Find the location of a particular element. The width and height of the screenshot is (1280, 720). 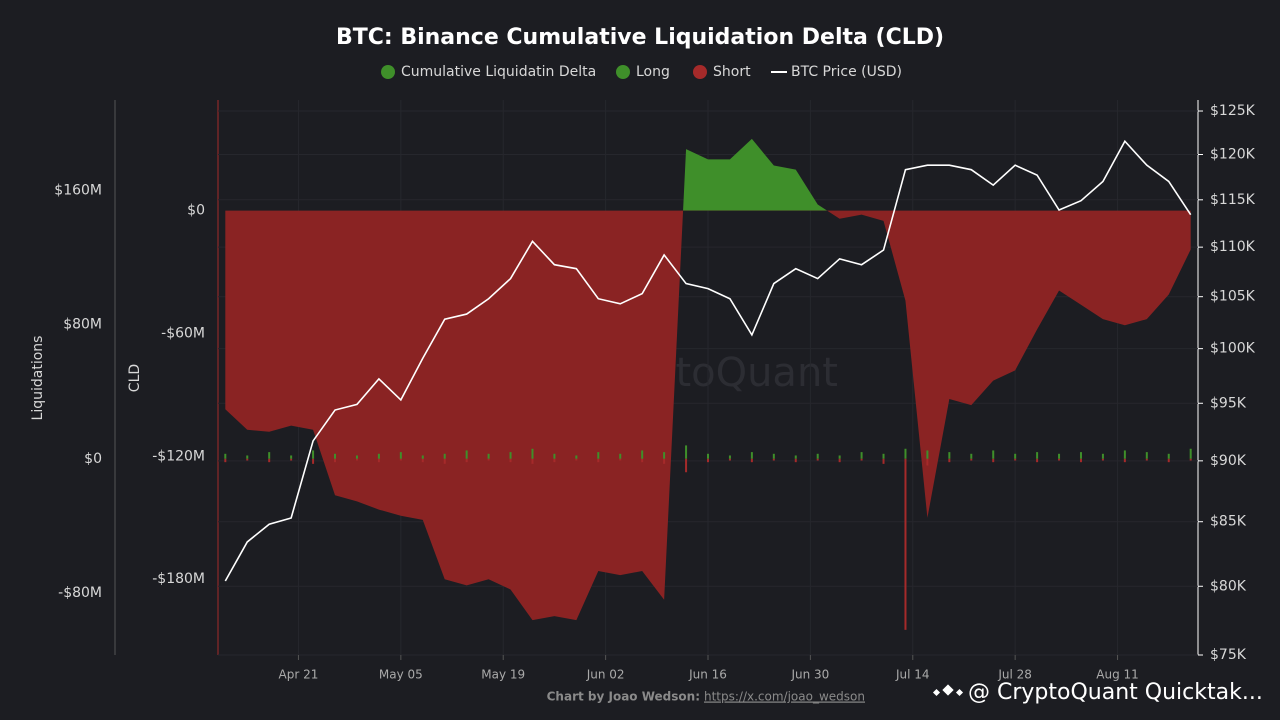

y2-tick-label: $90K is located at coordinates (1228, 461).